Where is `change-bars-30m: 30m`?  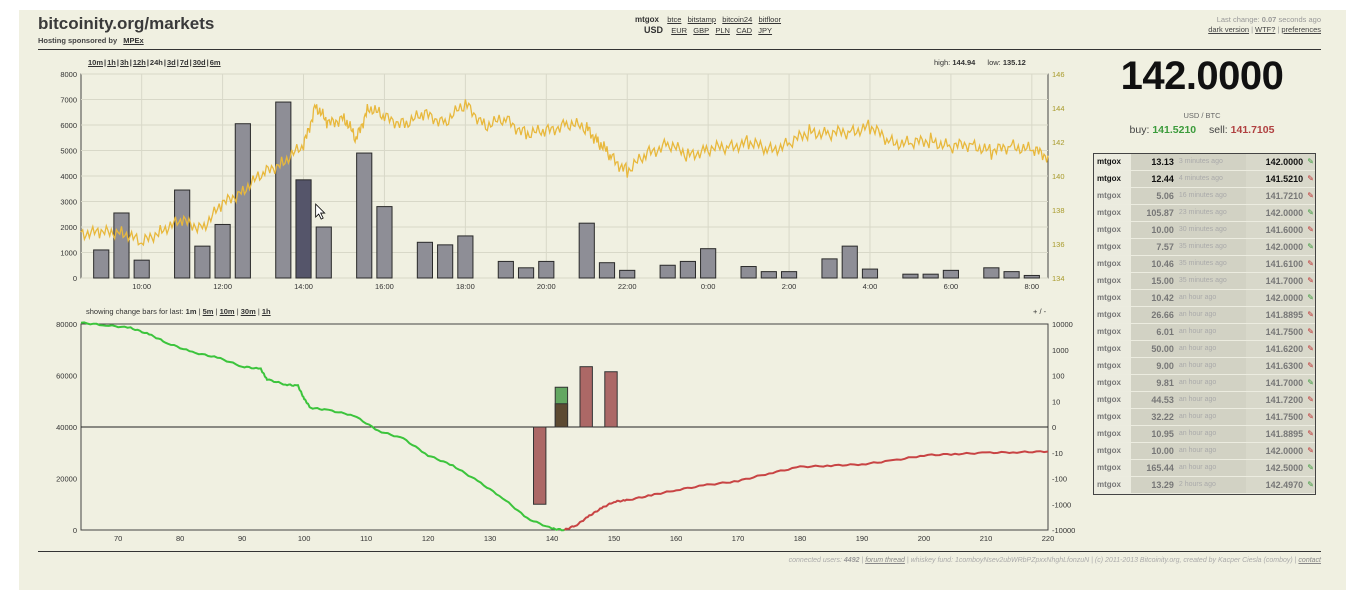 change-bars-30m: 30m is located at coordinates (248, 311).